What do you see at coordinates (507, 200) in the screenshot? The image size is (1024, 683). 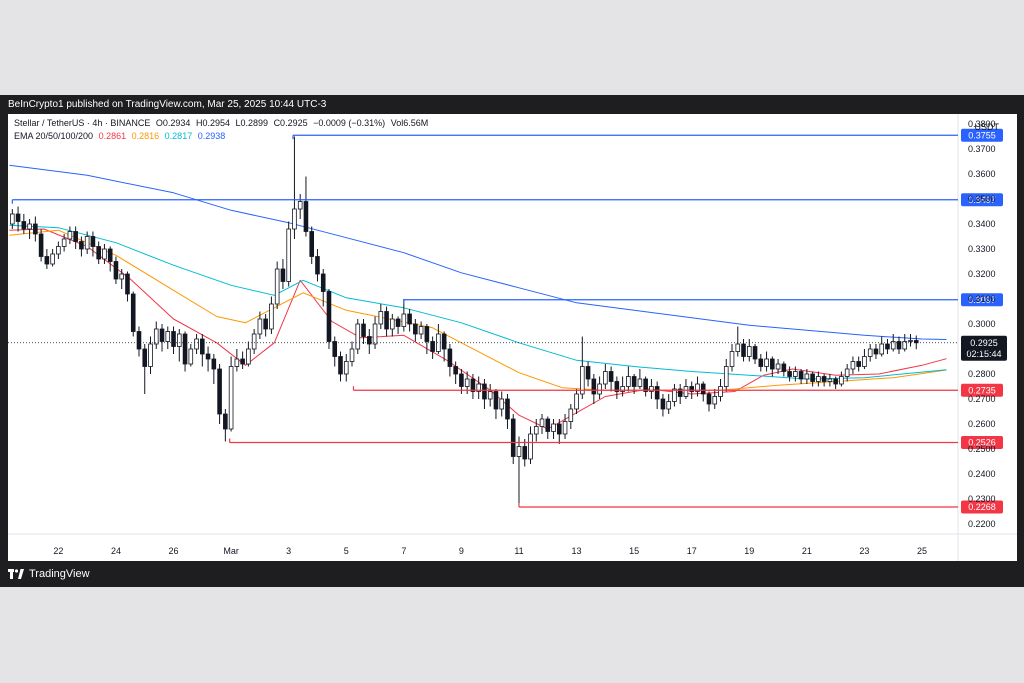 I see `resistance-level: 0.3497` at bounding box center [507, 200].